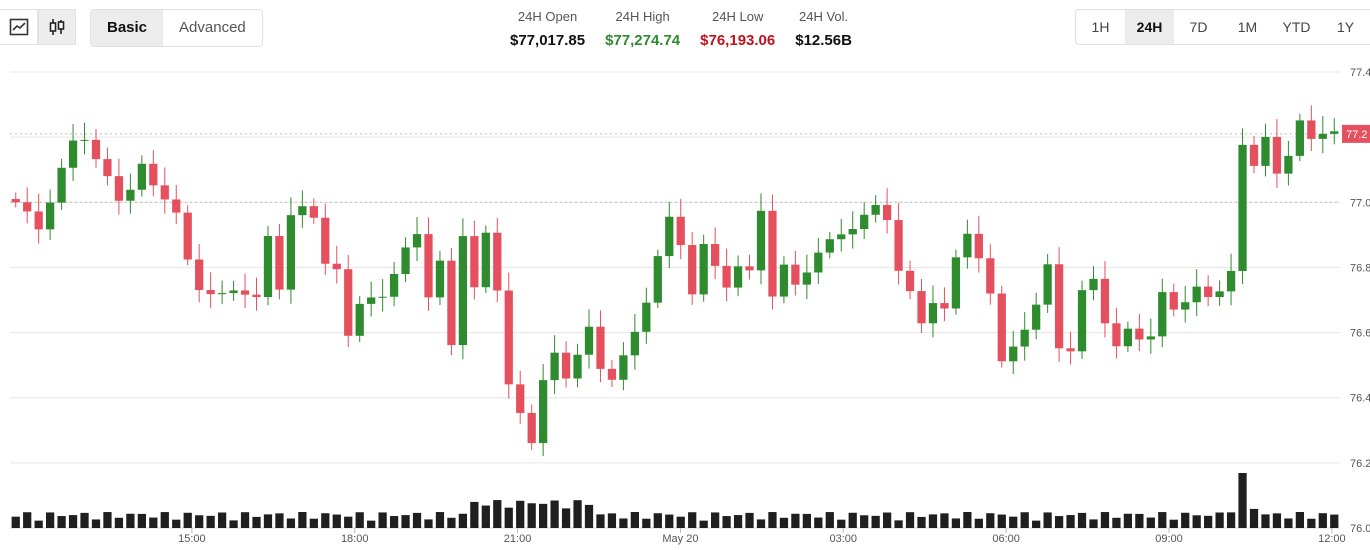  I want to click on y-tick-label: 76.4, so click(1360, 399).